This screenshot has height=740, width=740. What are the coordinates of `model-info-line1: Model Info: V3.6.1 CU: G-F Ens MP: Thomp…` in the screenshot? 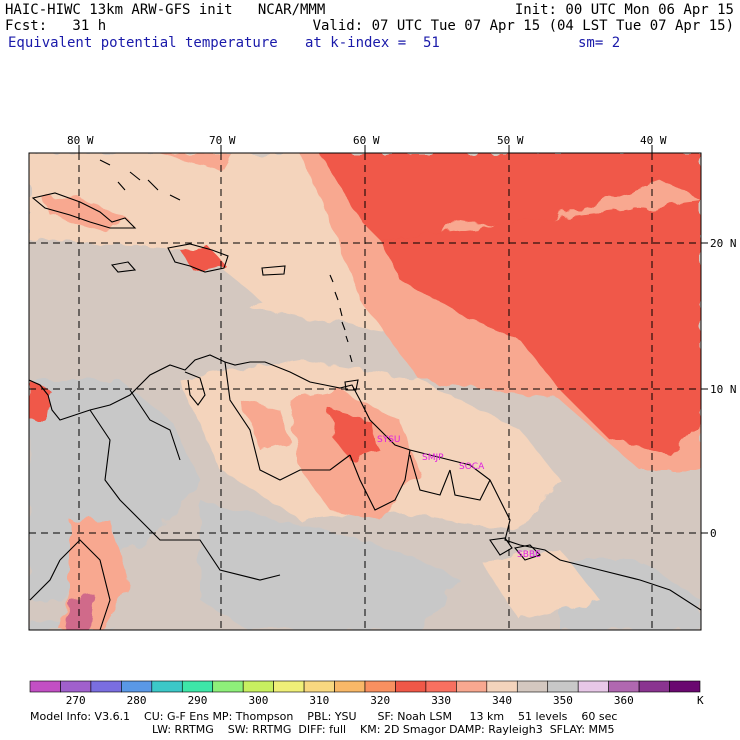 It's located at (324, 716).